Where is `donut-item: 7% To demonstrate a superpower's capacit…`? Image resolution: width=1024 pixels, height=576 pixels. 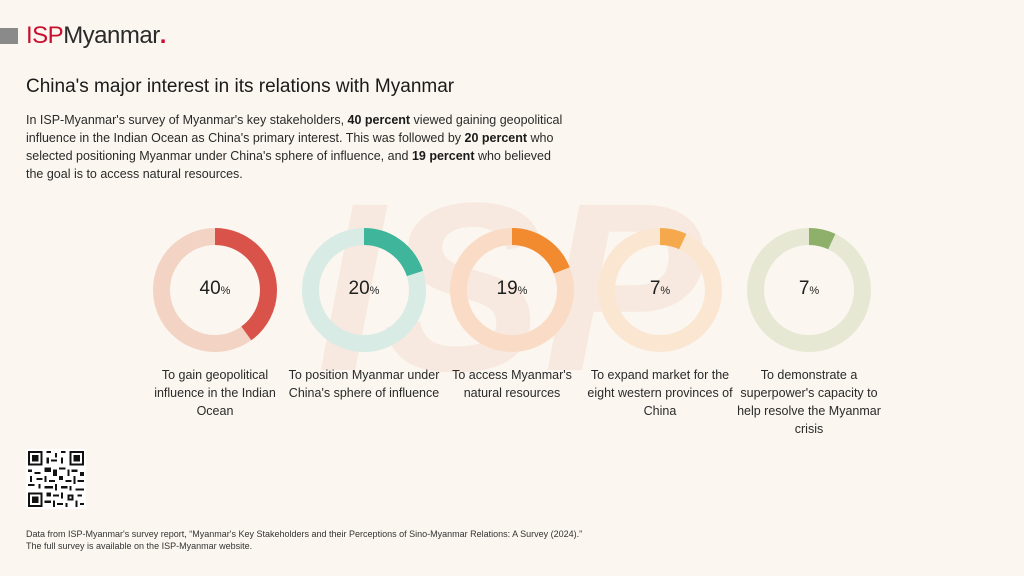 donut-item: 7% To demonstrate a superpower's capacit… is located at coordinates (809, 333).